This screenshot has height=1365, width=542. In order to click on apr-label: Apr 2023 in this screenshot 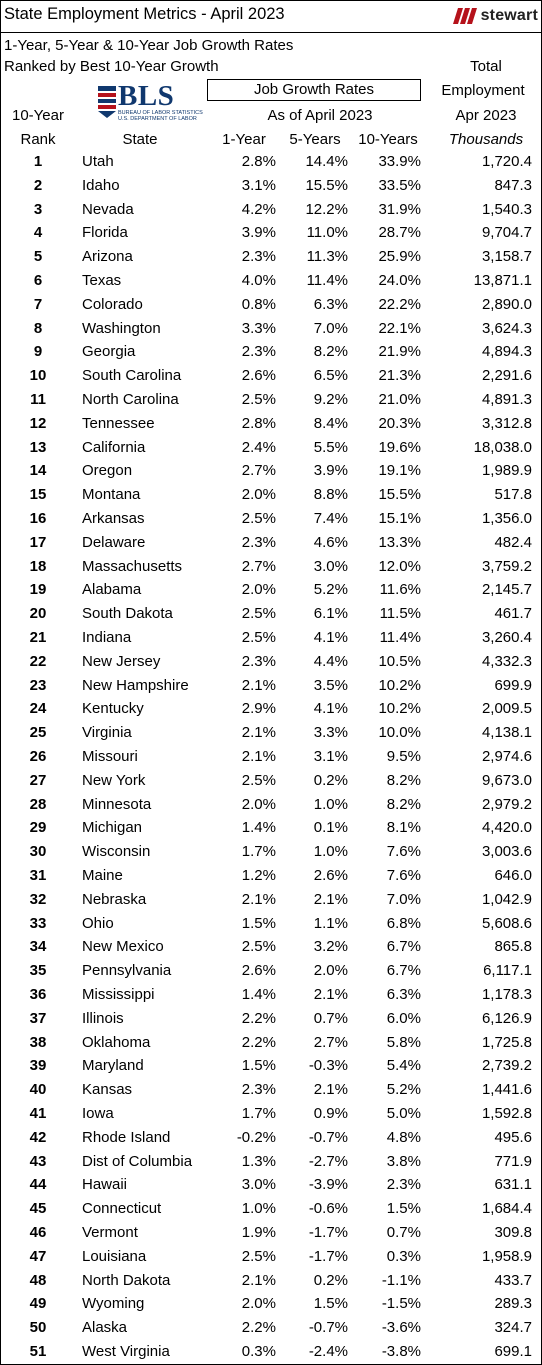, I will do `click(486, 115)`.